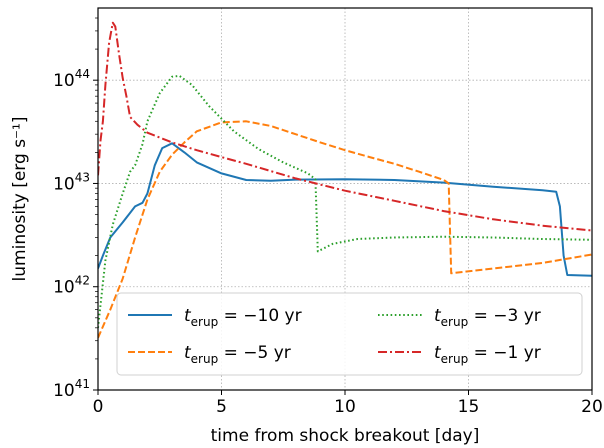 This screenshot has width=604, height=448. Describe the element at coordinates (221, 407) in the screenshot. I see `x-tick-label: 5` at that location.